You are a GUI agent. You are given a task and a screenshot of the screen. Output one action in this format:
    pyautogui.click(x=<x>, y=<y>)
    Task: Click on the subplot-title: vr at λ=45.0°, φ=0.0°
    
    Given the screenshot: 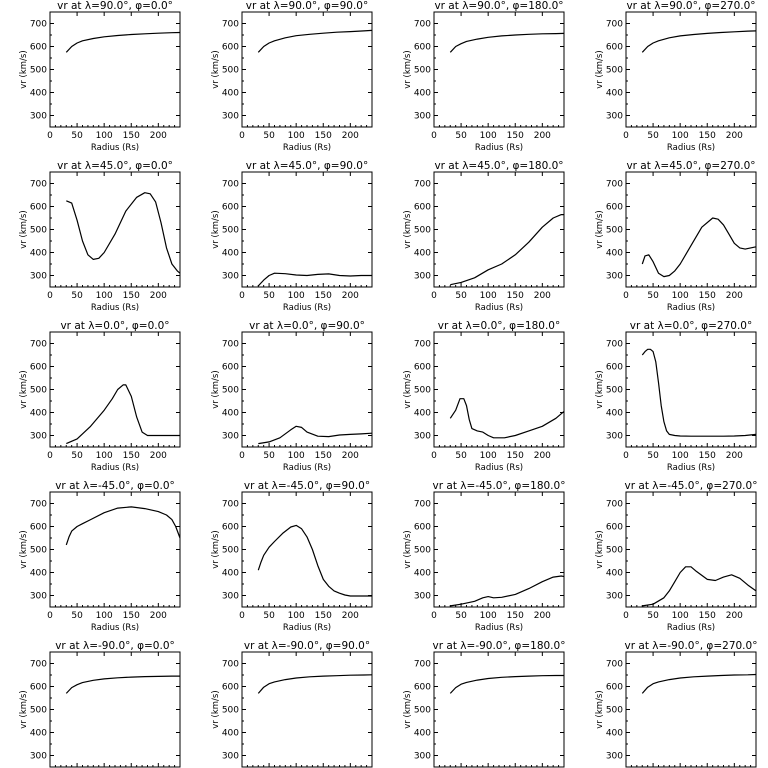 What is the action you would take?
    pyautogui.click(x=115, y=166)
    